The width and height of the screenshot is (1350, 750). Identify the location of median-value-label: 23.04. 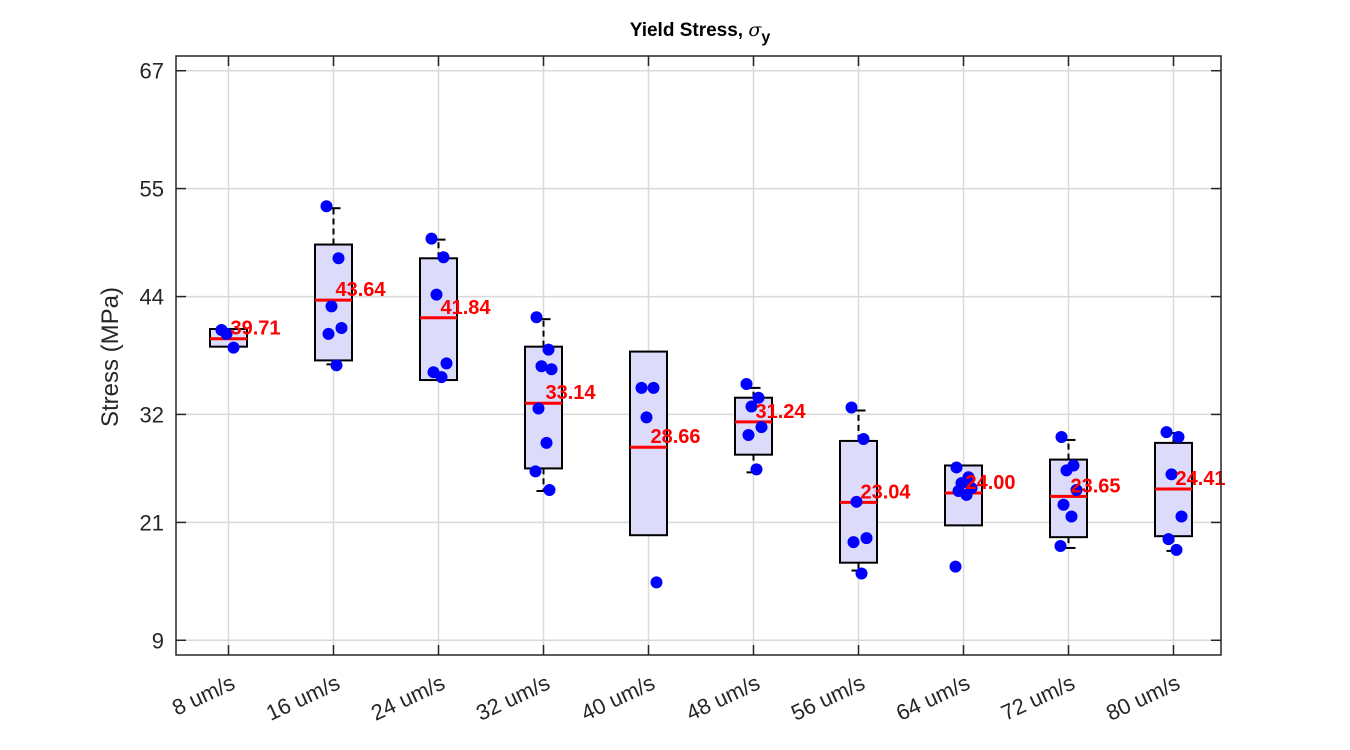
(886, 492).